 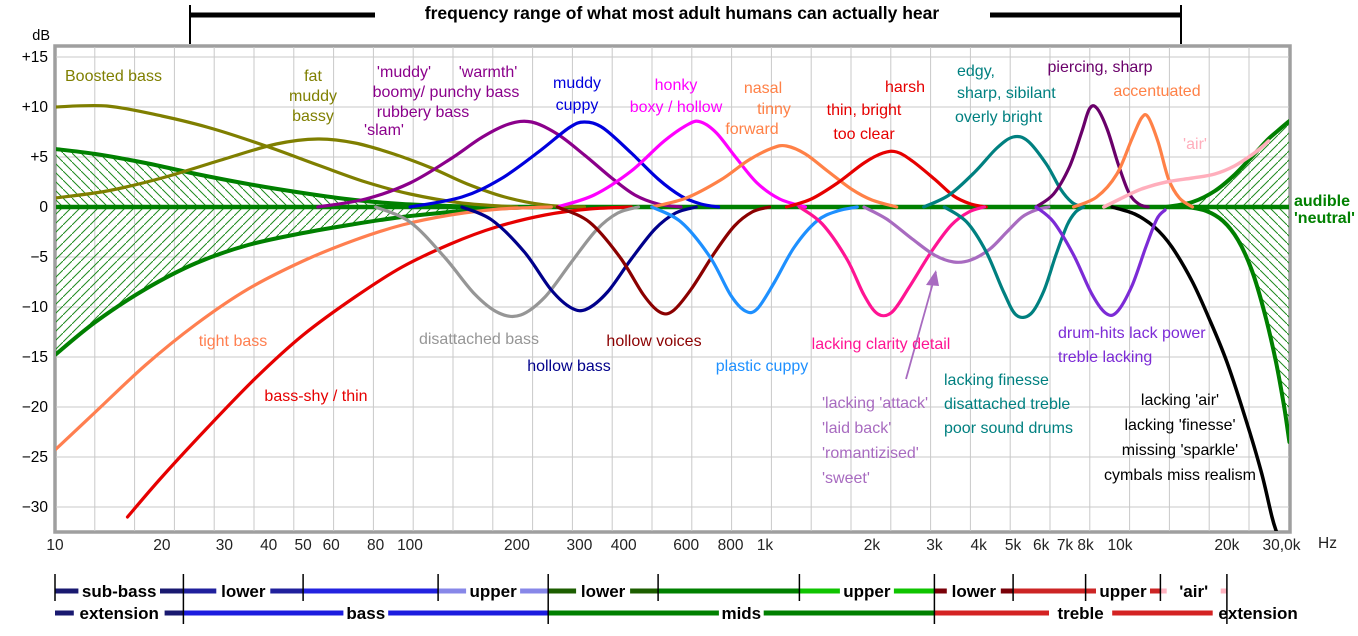 I want to click on curve-honky-boxy-hollow, so click(x=681, y=164).